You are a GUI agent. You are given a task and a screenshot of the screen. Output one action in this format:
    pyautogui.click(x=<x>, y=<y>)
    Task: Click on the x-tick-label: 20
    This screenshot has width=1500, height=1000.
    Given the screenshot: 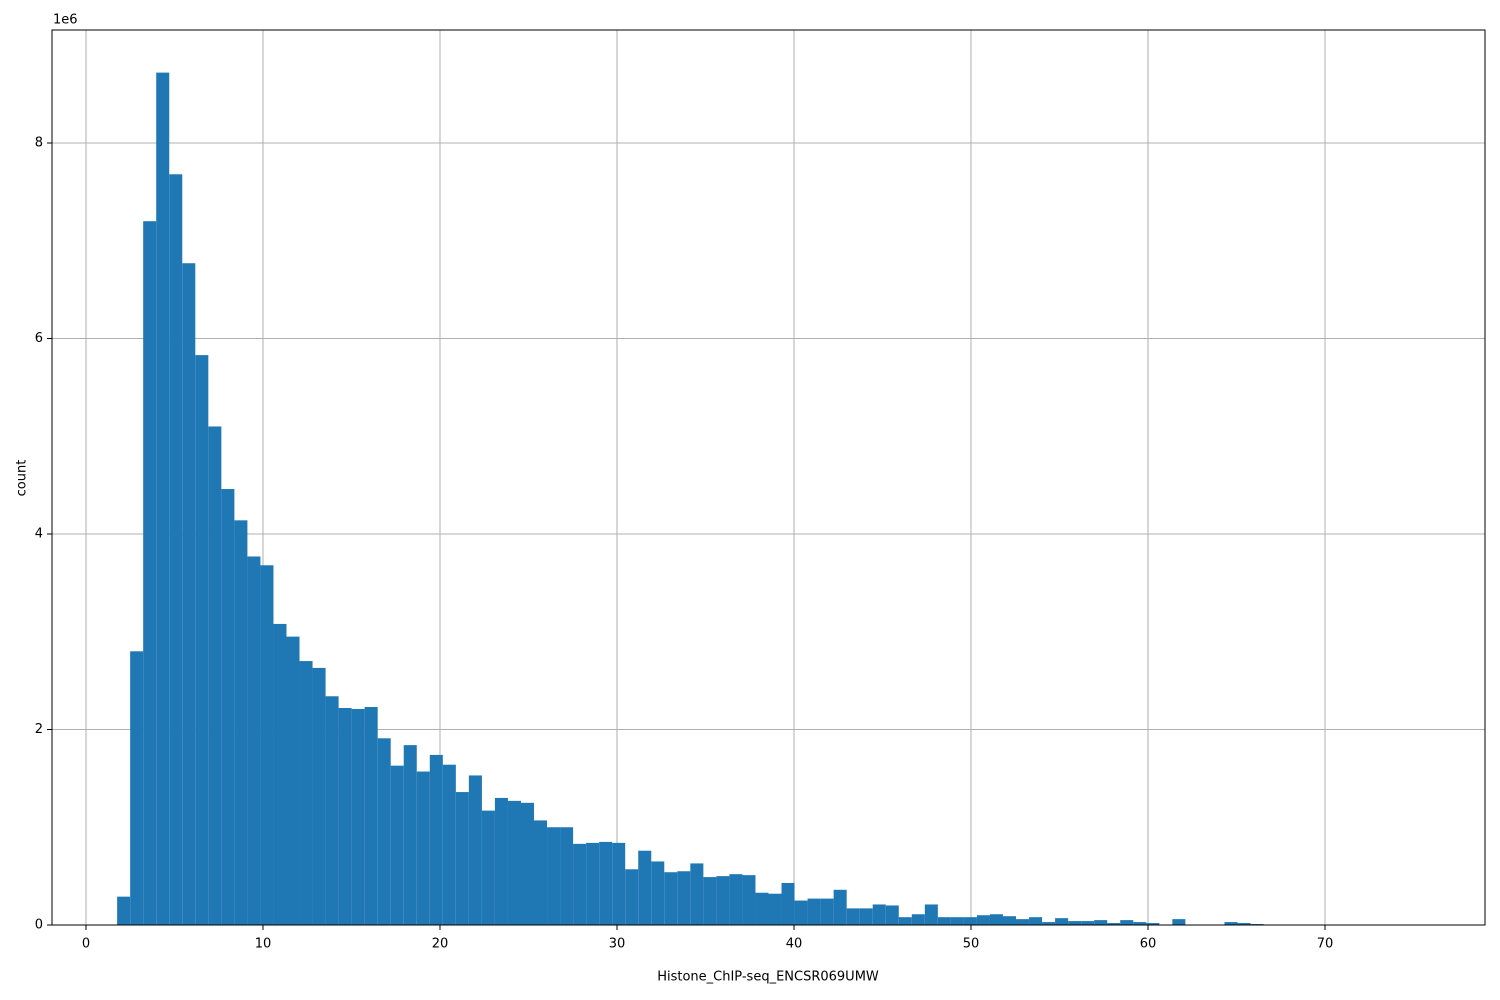 What is the action you would take?
    pyautogui.click(x=440, y=944)
    